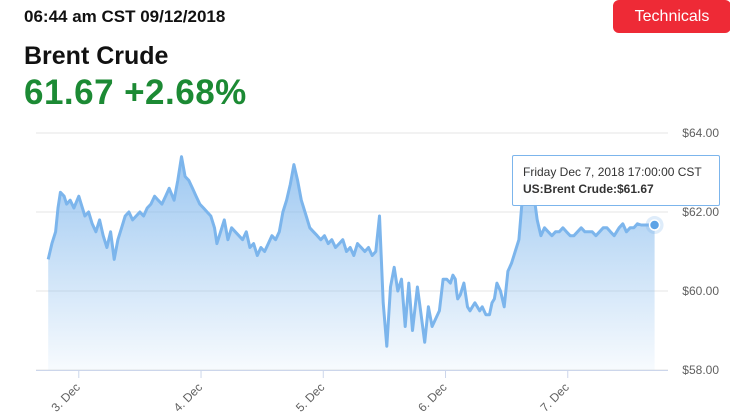 The height and width of the screenshot is (419, 730). I want to click on x-tick-label: 3. Dec, so click(65, 397).